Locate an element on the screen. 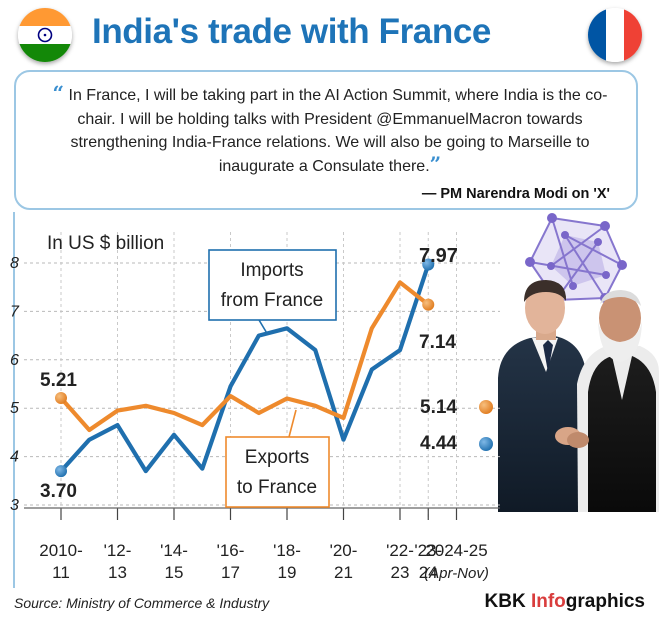 This screenshot has width=659, height=619. y-axis-ticks: 3 4 5 6 7 8 is located at coordinates (15, 384).